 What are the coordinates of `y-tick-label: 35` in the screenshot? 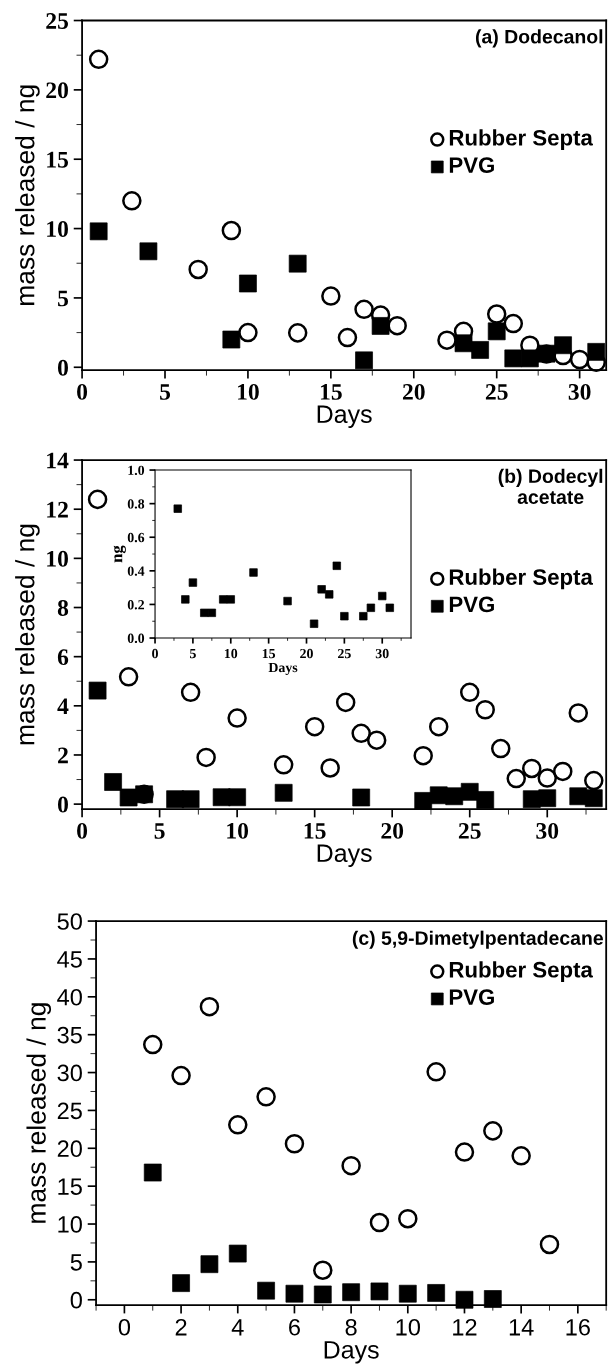 It's located at (69, 1035).